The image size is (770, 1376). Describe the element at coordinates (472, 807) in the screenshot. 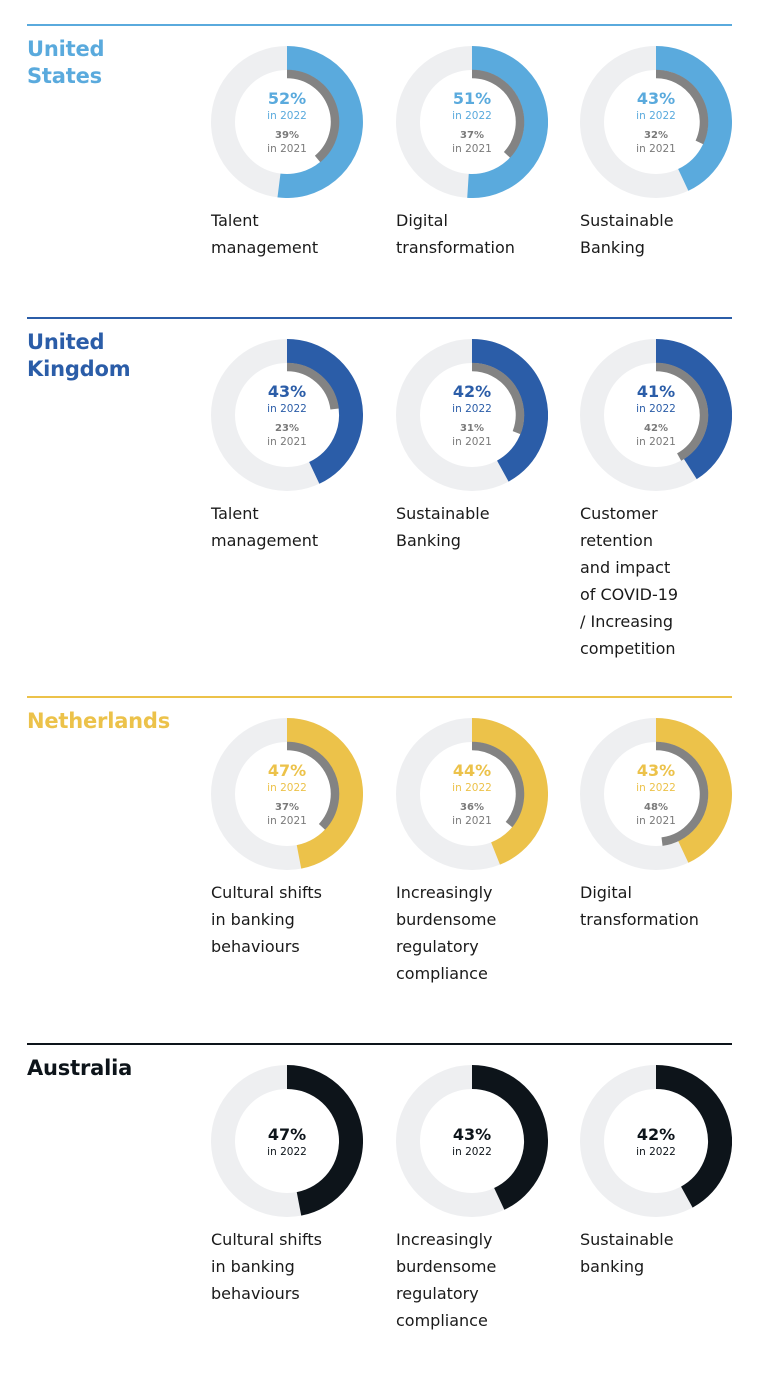

I see `value-2021-label: 36%` at that location.